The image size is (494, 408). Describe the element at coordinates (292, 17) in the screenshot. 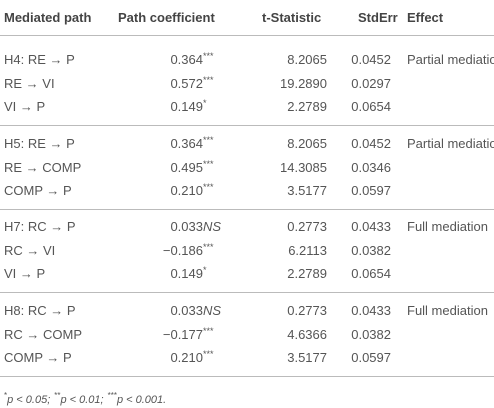

I see `column-header: t-Statistic` at that location.